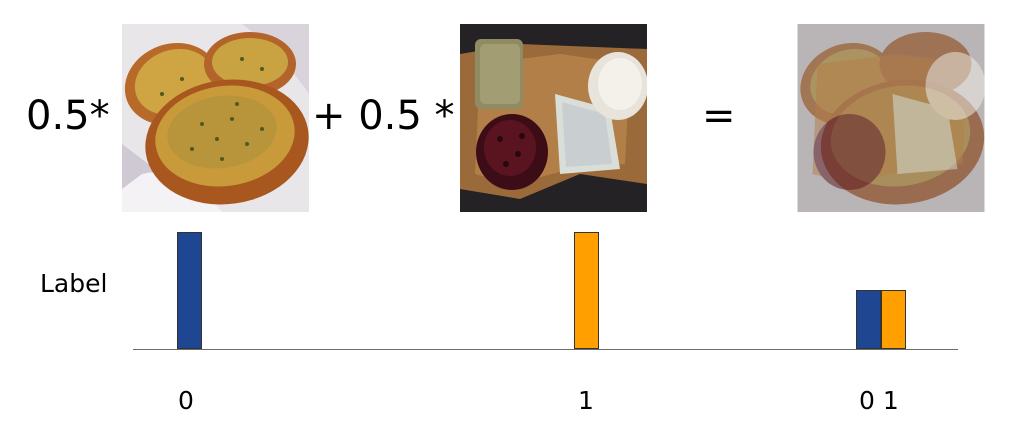 The height and width of the screenshot is (438, 1032). What do you see at coordinates (545, 349) in the screenshot?
I see `label-baseline` at bounding box center [545, 349].